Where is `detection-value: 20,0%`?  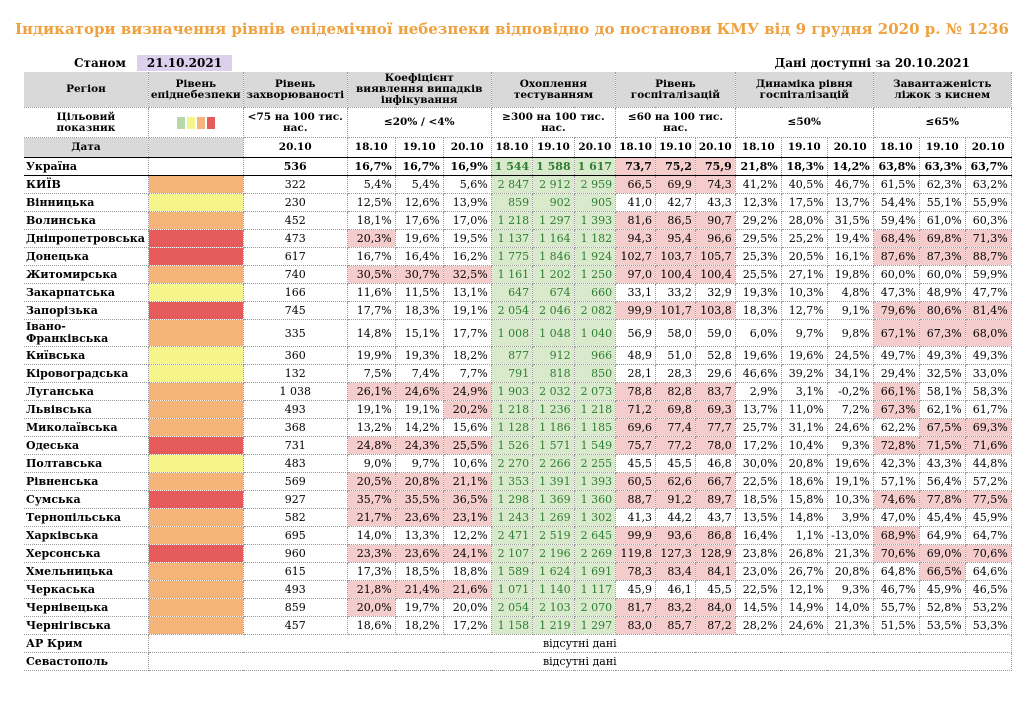 detection-value: 20,0% is located at coordinates (467, 607).